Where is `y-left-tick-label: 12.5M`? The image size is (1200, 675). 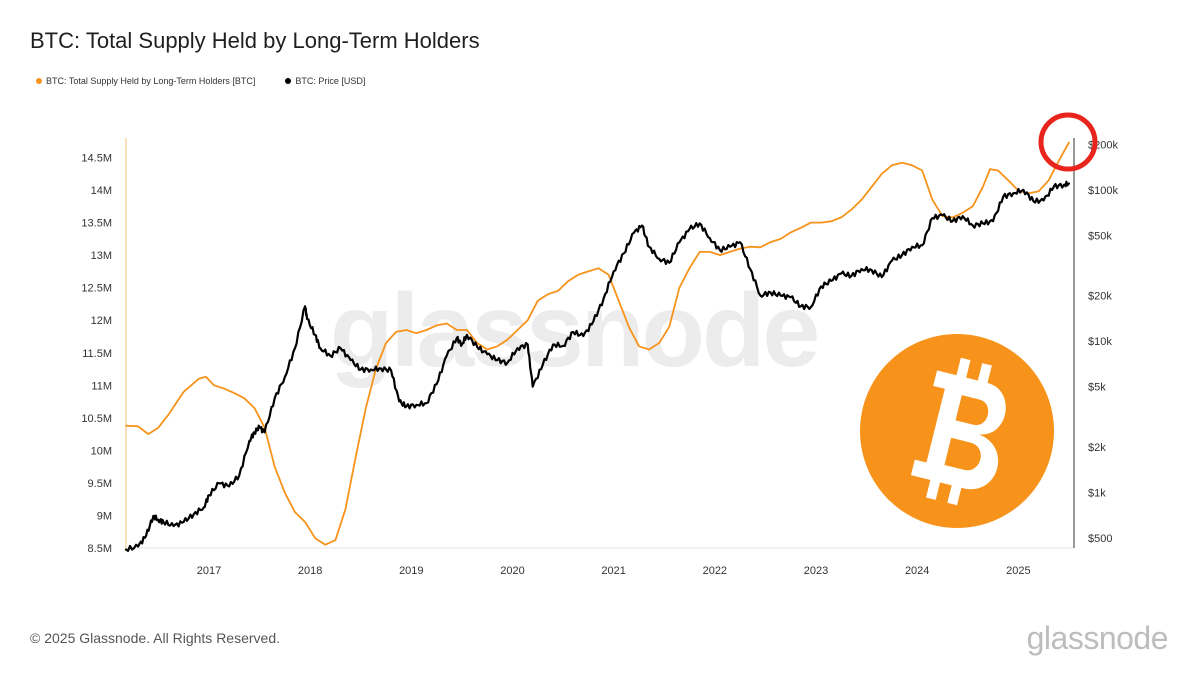 y-left-tick-label: 12.5M is located at coordinates (96, 289).